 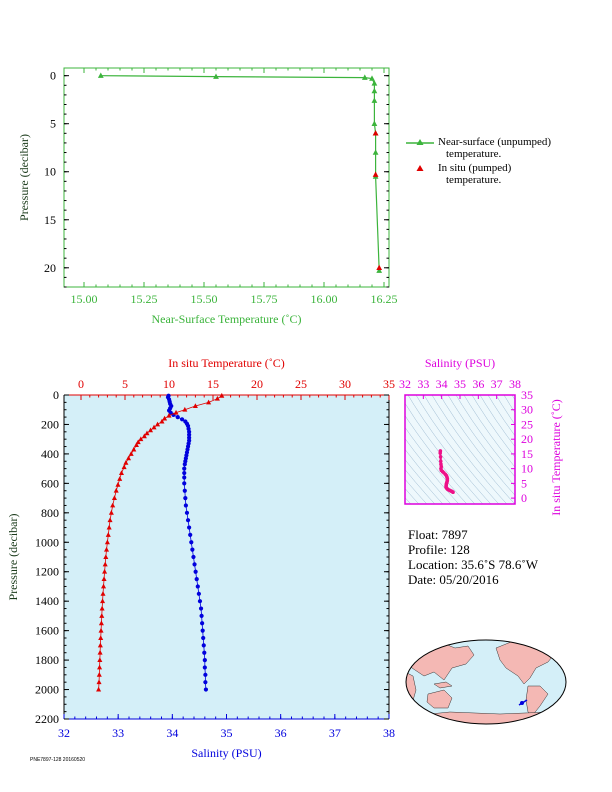 What do you see at coordinates (335, 733) in the screenshot?
I see `salinity-tick-label: 37` at bounding box center [335, 733].